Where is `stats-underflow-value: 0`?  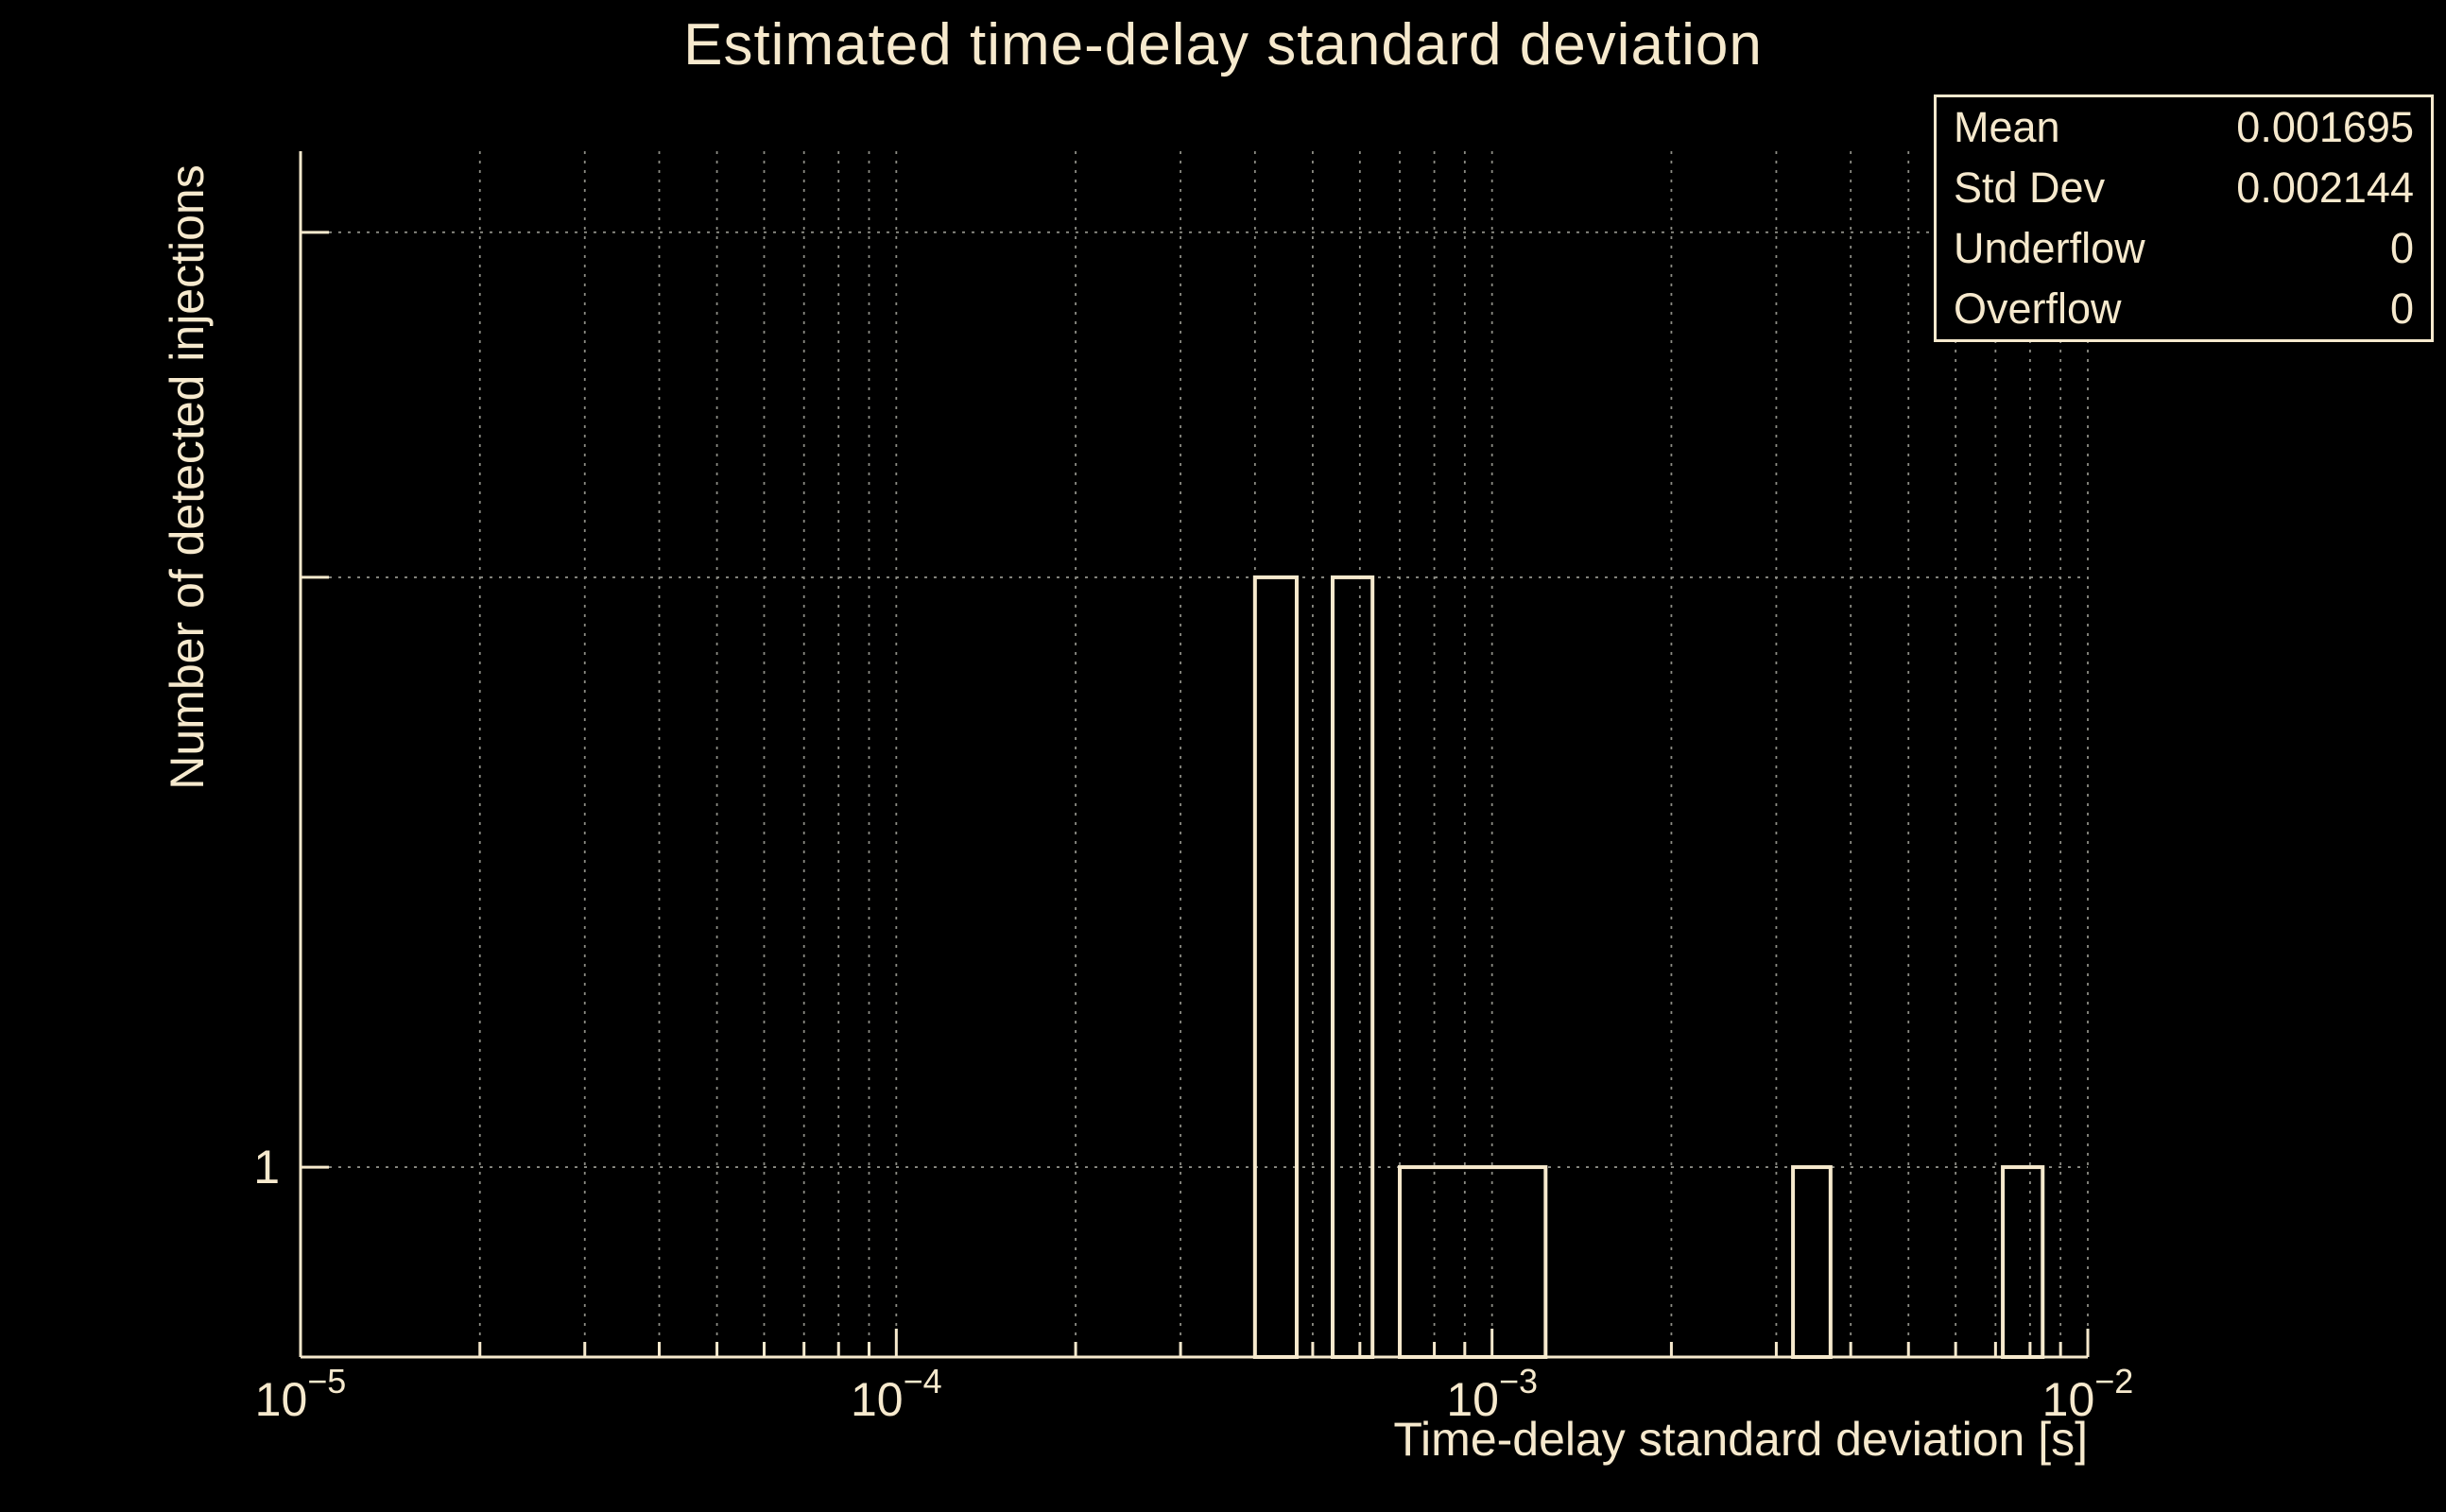
stats-underflow-value: 0 is located at coordinates (2401, 248).